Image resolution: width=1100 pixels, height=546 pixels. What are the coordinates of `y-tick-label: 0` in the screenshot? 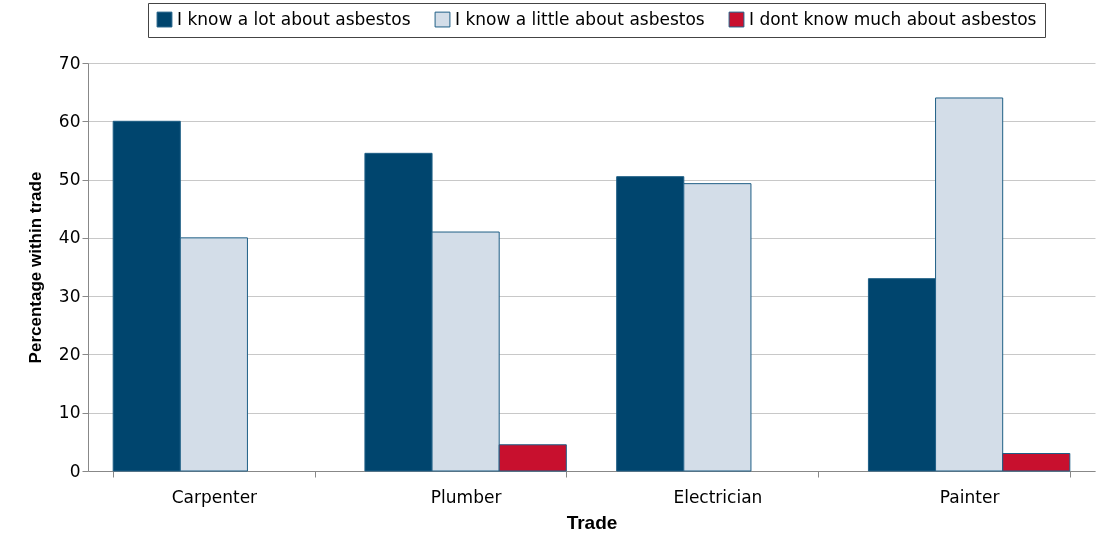 It's located at (75, 470).